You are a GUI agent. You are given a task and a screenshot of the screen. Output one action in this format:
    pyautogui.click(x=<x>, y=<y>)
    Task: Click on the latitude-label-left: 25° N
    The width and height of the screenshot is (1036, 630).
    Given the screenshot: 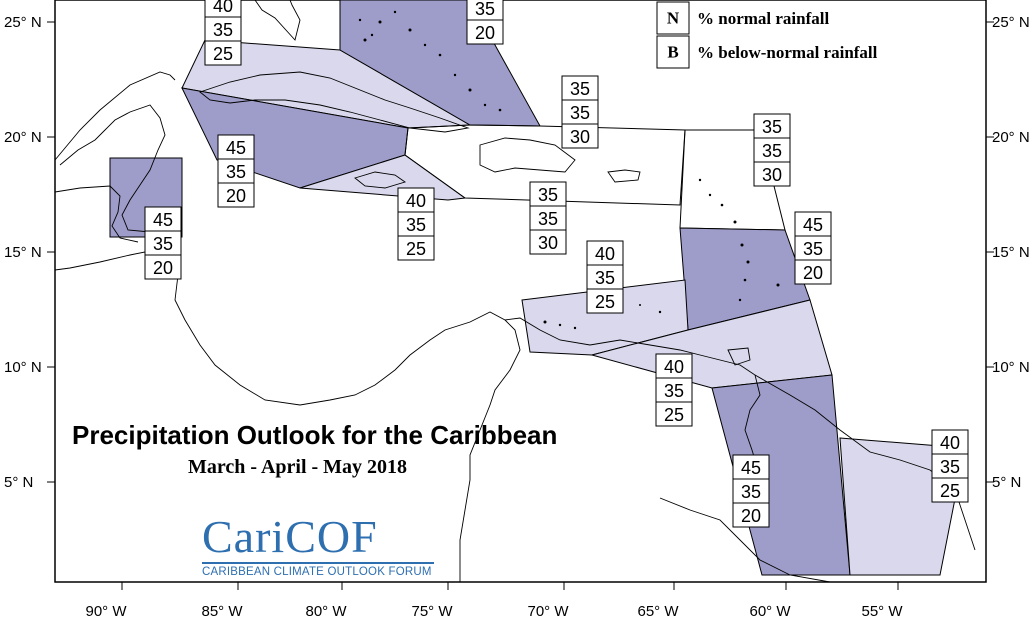 What is the action you would take?
    pyautogui.click(x=23, y=22)
    